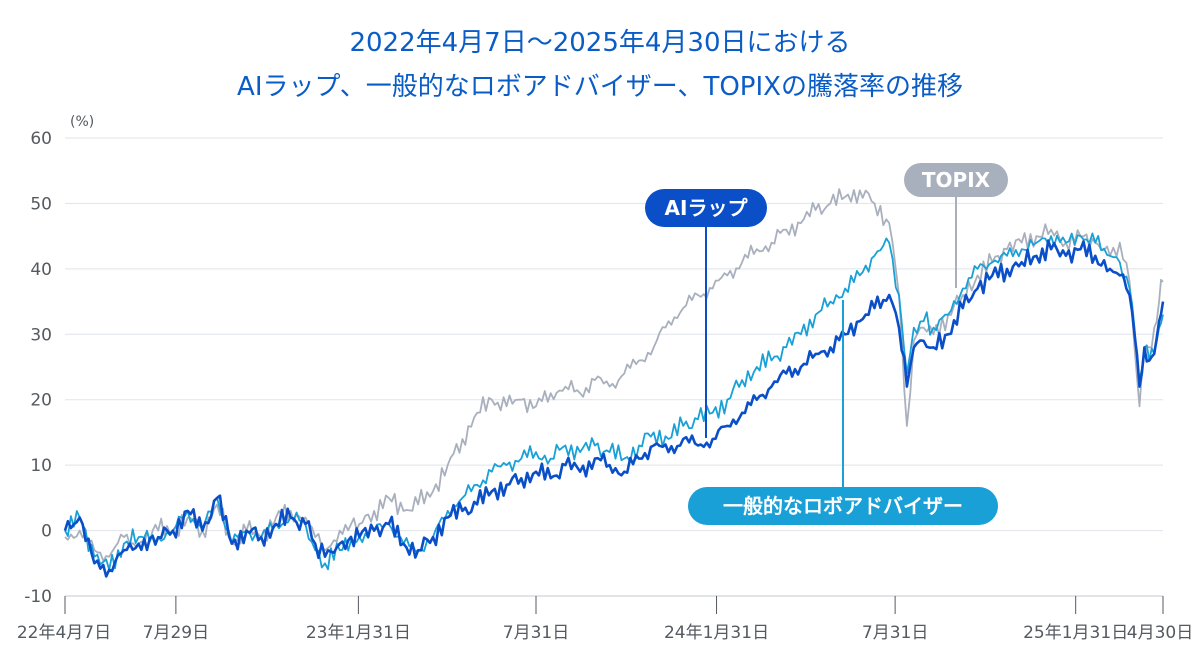 The image size is (1200, 660). I want to click on legend-label-ai_wrap: AIラップ, so click(707, 208).